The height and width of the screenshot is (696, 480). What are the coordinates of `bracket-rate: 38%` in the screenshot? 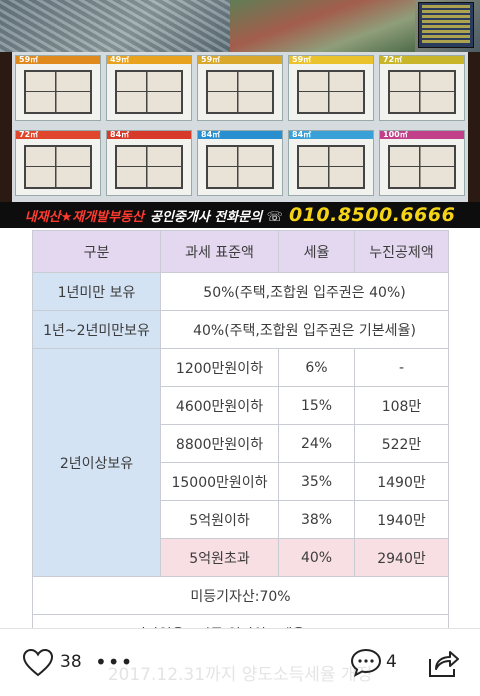 It's located at (316, 519).